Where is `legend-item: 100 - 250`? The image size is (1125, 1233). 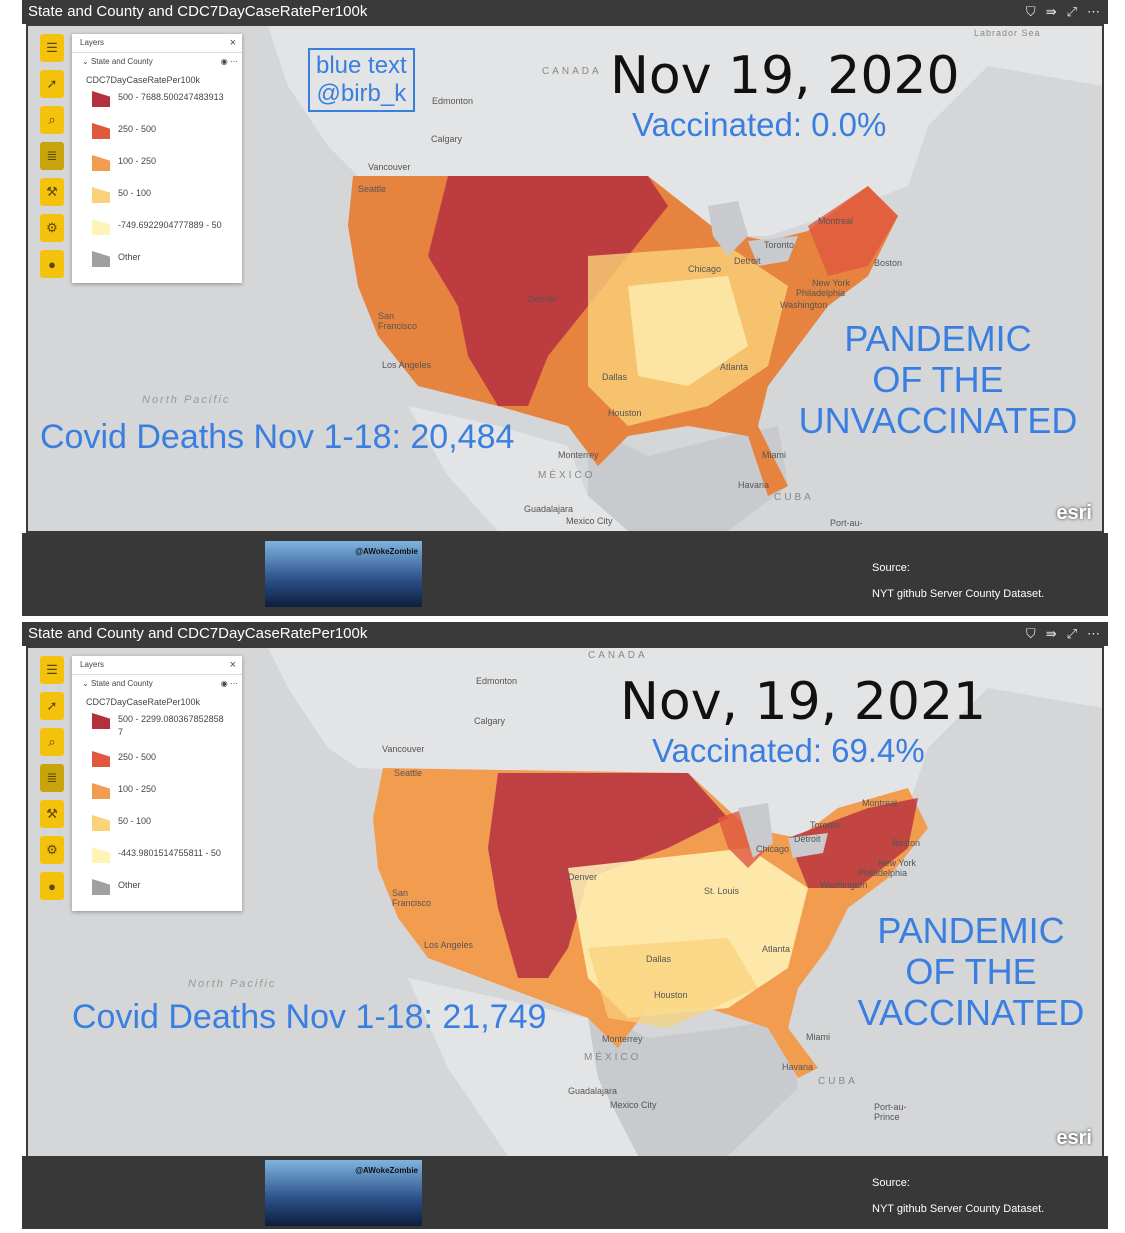 legend-item: 100 - 250 is located at coordinates (157, 165).